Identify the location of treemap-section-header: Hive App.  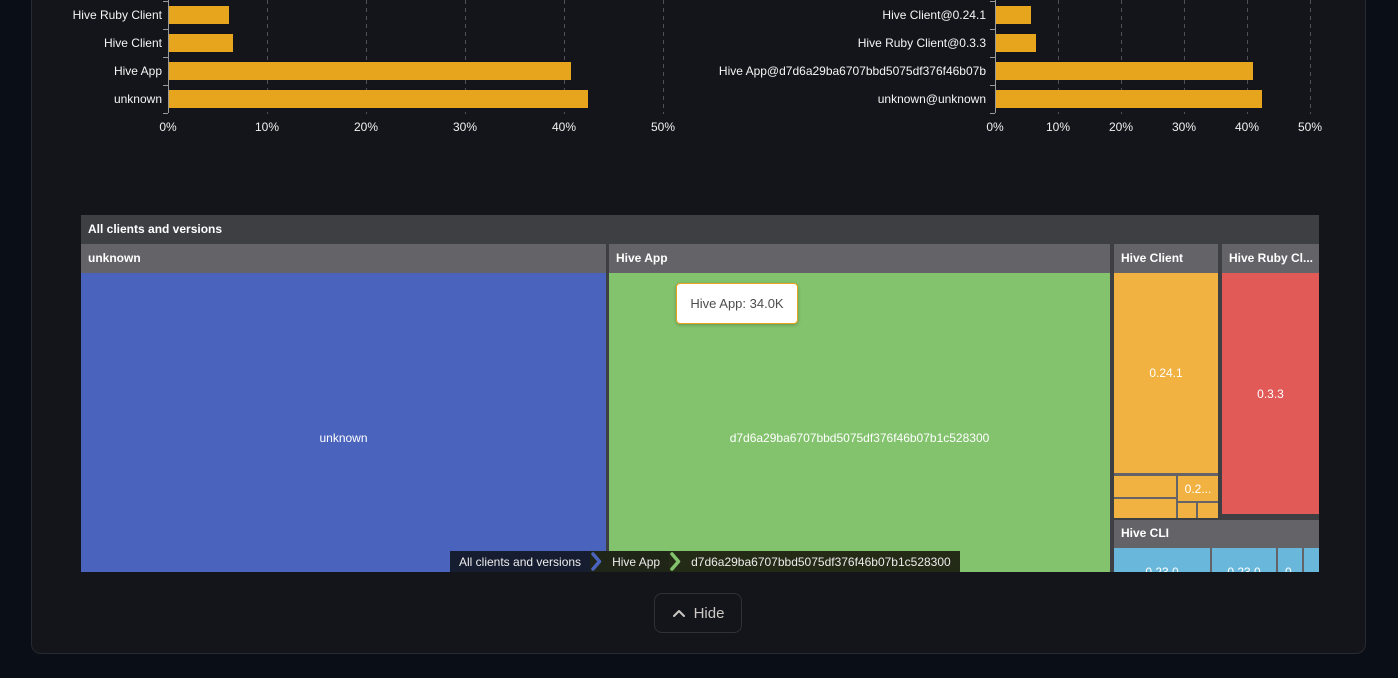
(859, 258).